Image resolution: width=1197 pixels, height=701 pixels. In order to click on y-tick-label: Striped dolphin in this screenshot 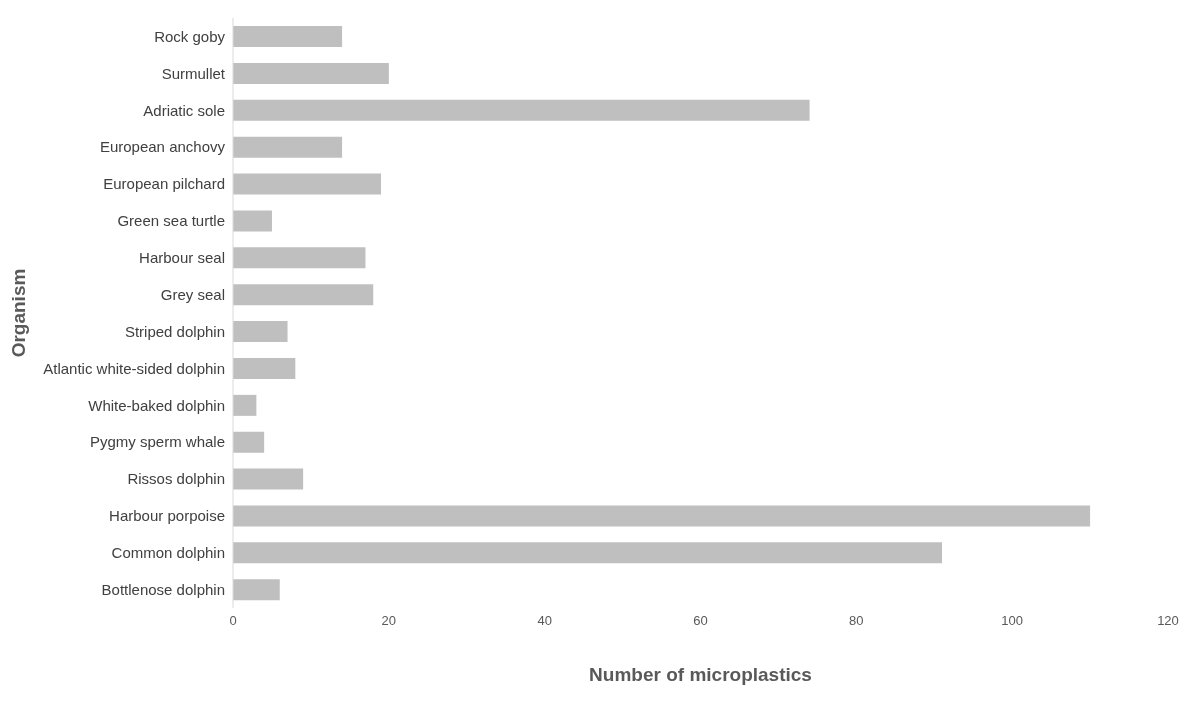, I will do `click(174, 331)`.